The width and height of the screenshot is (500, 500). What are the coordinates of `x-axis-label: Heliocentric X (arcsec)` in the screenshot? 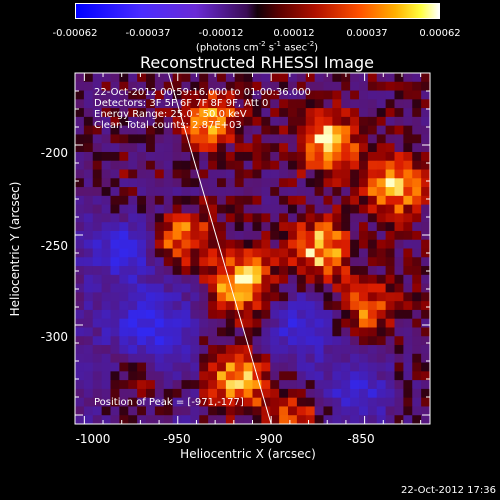 It's located at (248, 454).